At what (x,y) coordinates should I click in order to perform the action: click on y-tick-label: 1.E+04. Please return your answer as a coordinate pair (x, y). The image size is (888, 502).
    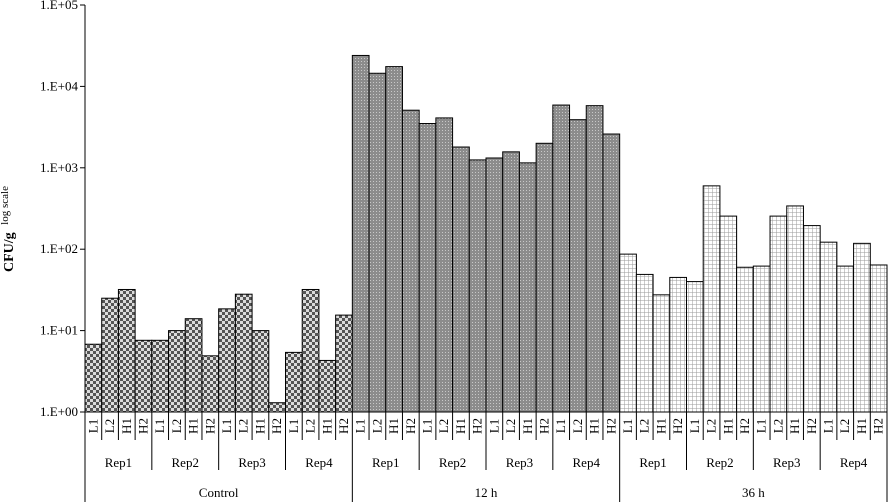
    Looking at the image, I should click on (59, 85).